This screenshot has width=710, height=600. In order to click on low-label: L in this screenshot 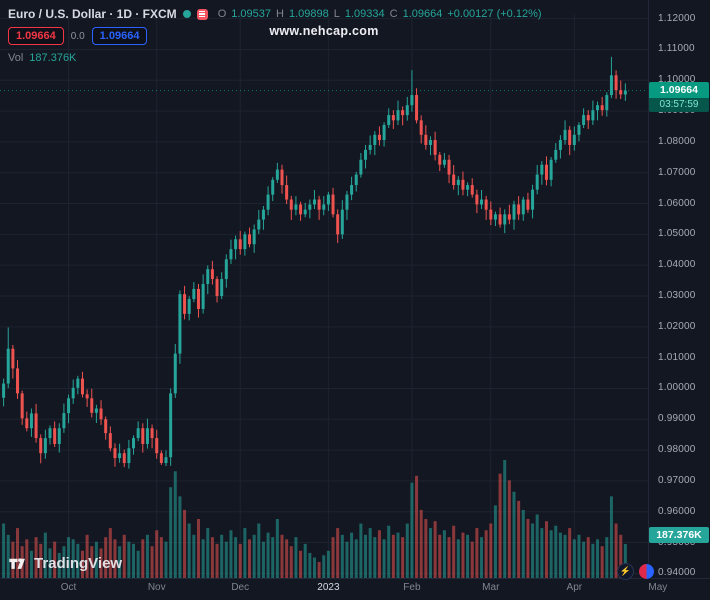, I will do `click(336, 14)`.